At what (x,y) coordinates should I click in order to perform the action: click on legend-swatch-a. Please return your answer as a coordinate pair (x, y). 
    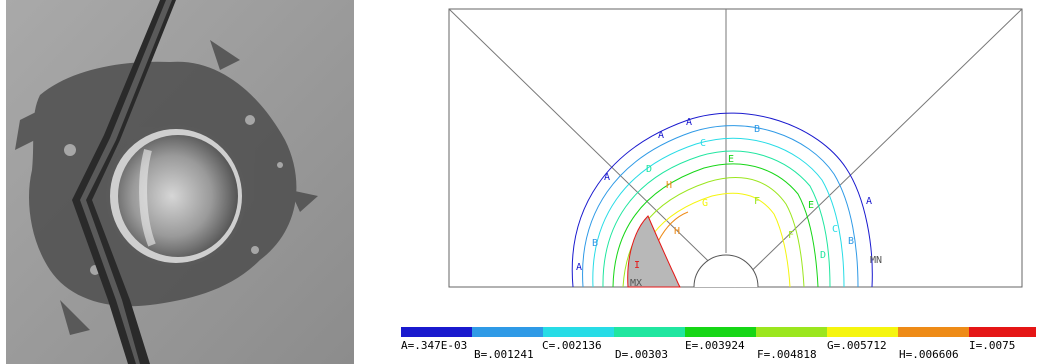
    Looking at the image, I should click on (436, 332).